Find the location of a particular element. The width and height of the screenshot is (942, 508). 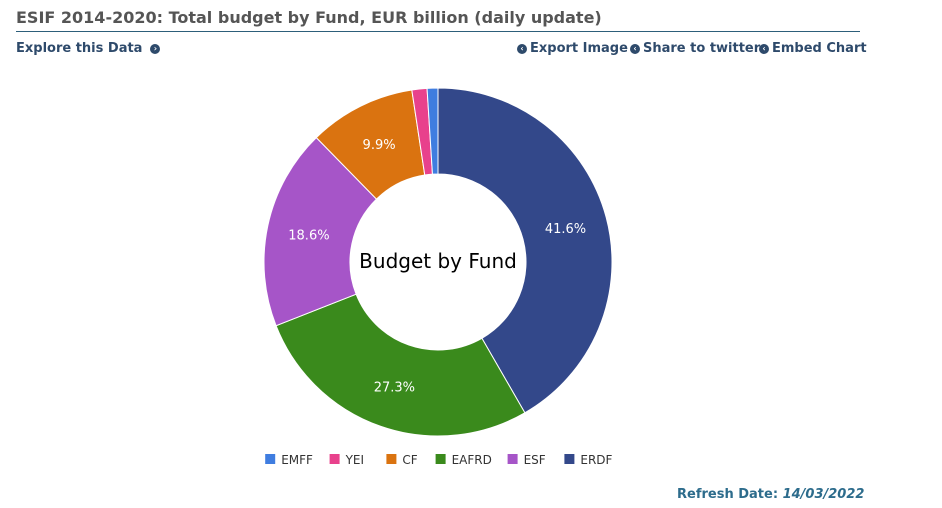

slice-erdf is located at coordinates (525, 250).